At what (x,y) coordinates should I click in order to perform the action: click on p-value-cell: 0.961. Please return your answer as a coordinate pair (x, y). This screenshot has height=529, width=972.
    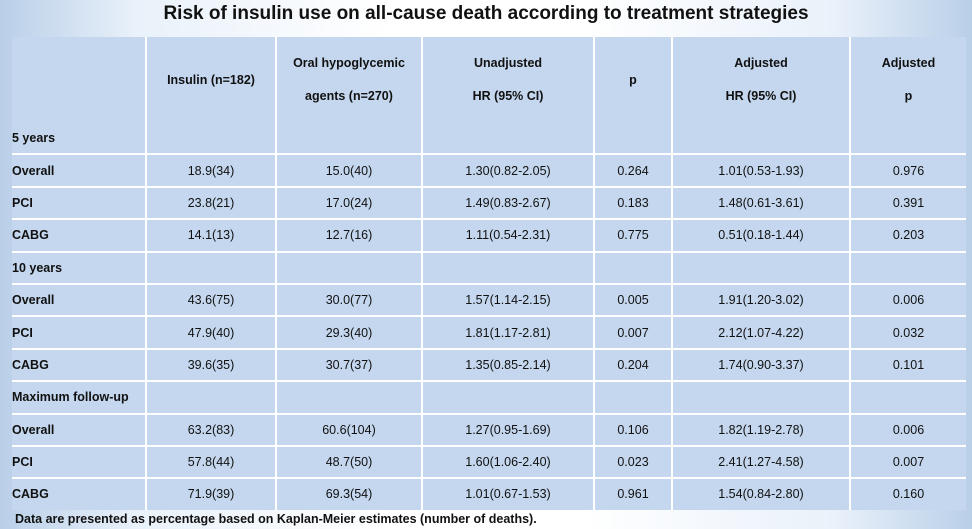
    Looking at the image, I should click on (632, 493).